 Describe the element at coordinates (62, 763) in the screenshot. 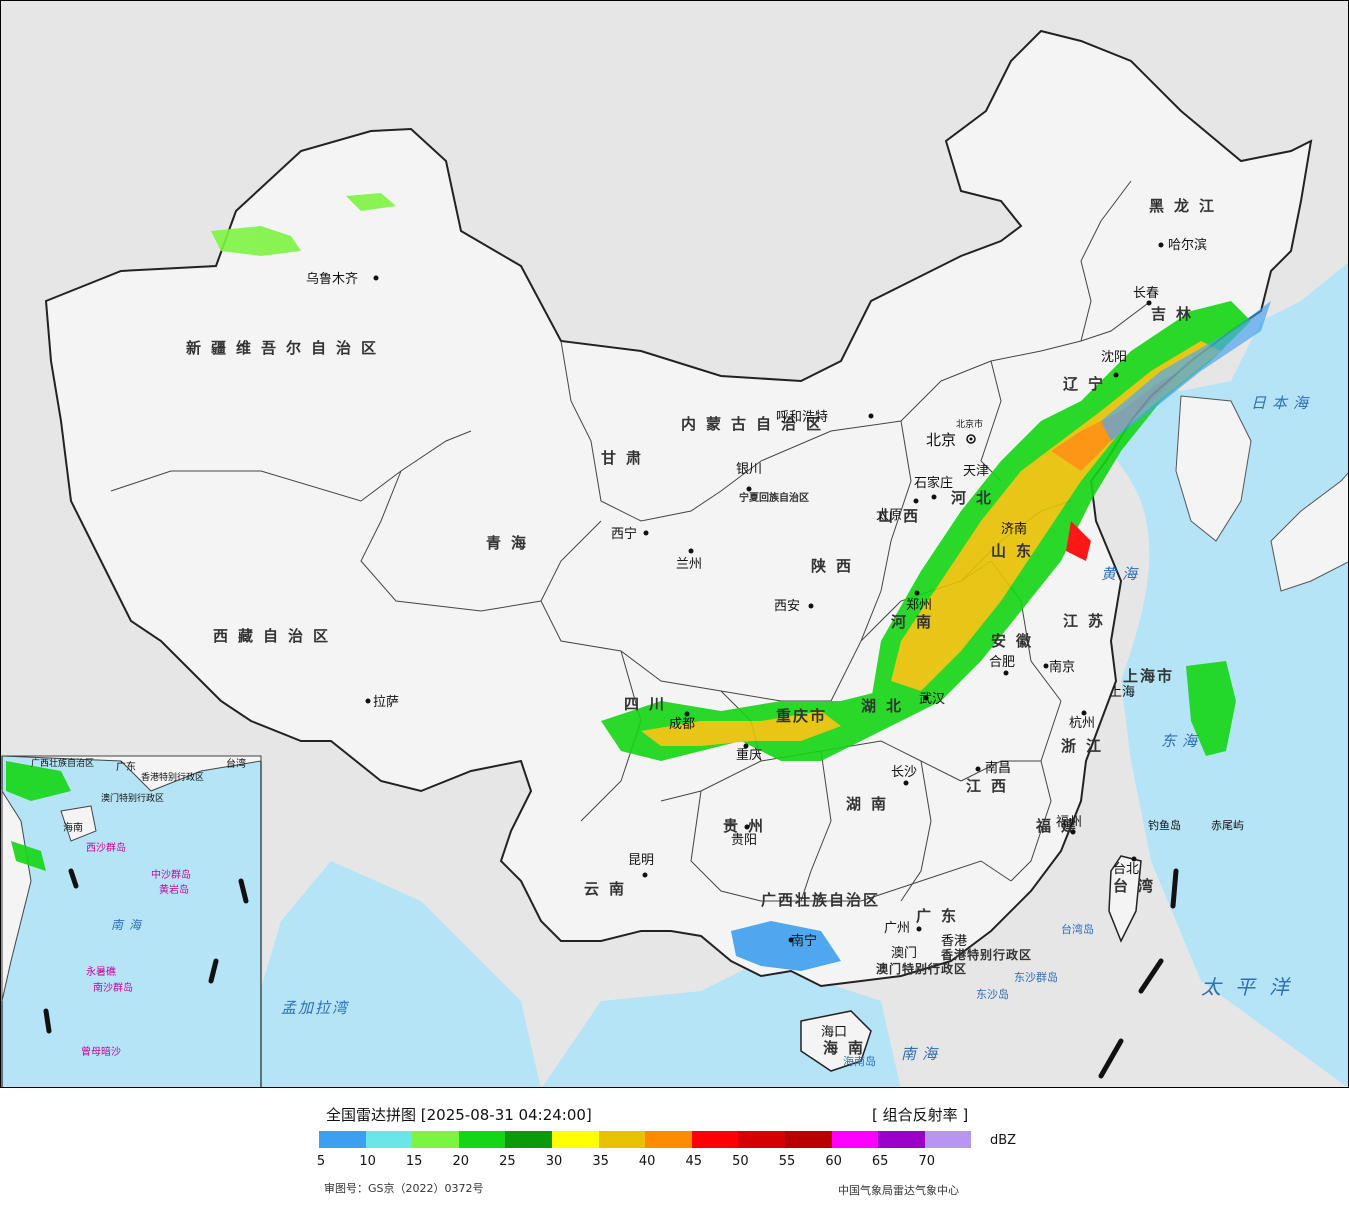

I see `inset-guangxi: 广西壮族自治区` at that location.